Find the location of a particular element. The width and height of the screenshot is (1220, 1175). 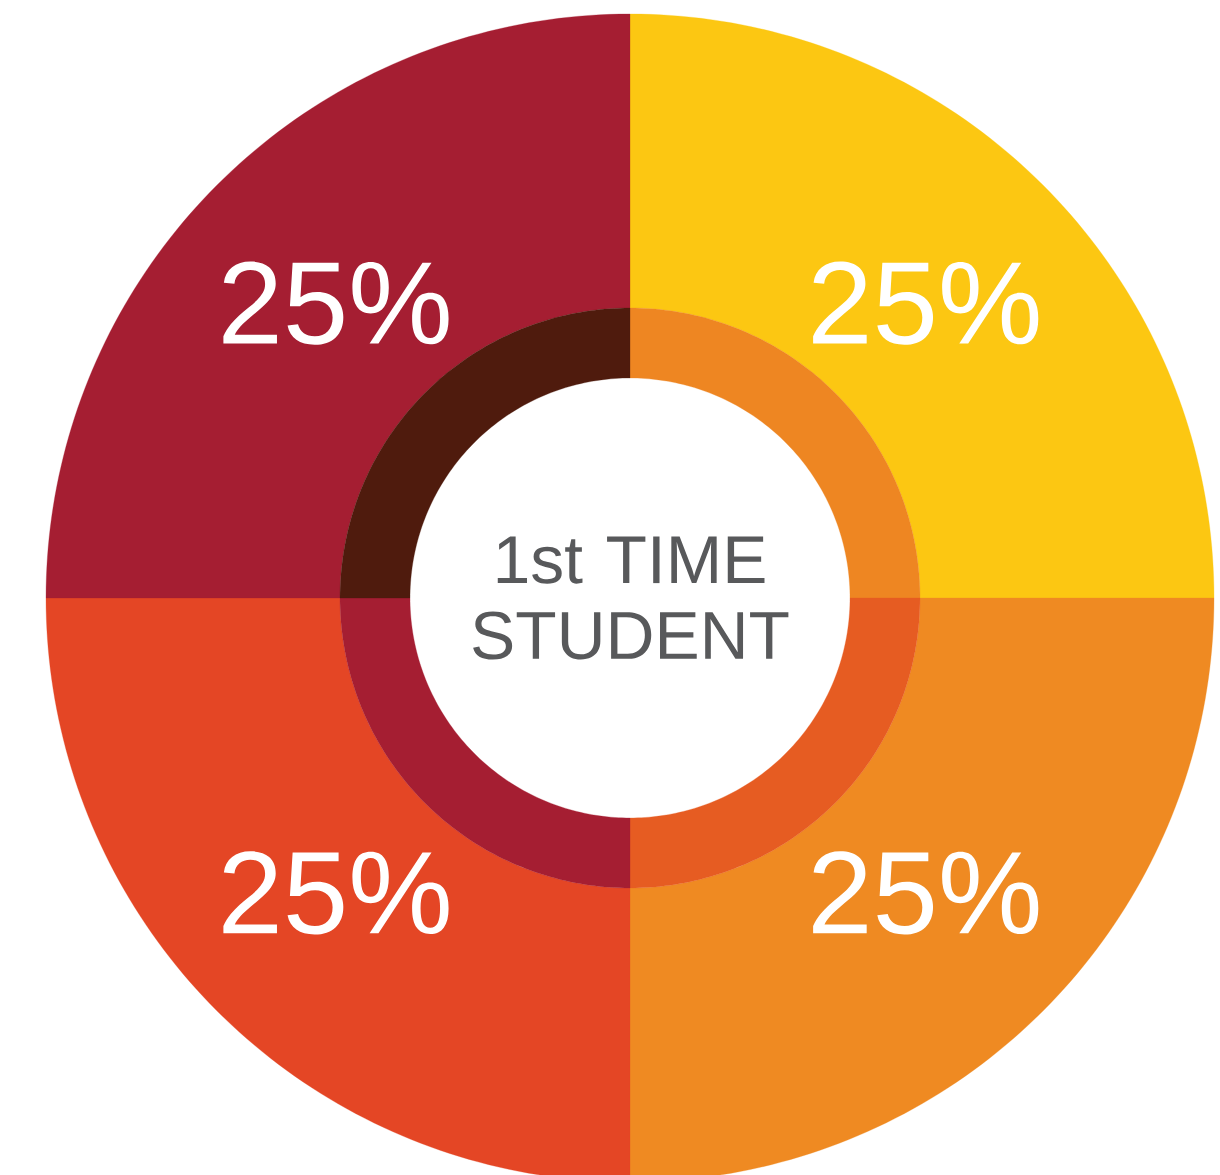

text: 1st TIME STUDENT is located at coordinates (631, 598).